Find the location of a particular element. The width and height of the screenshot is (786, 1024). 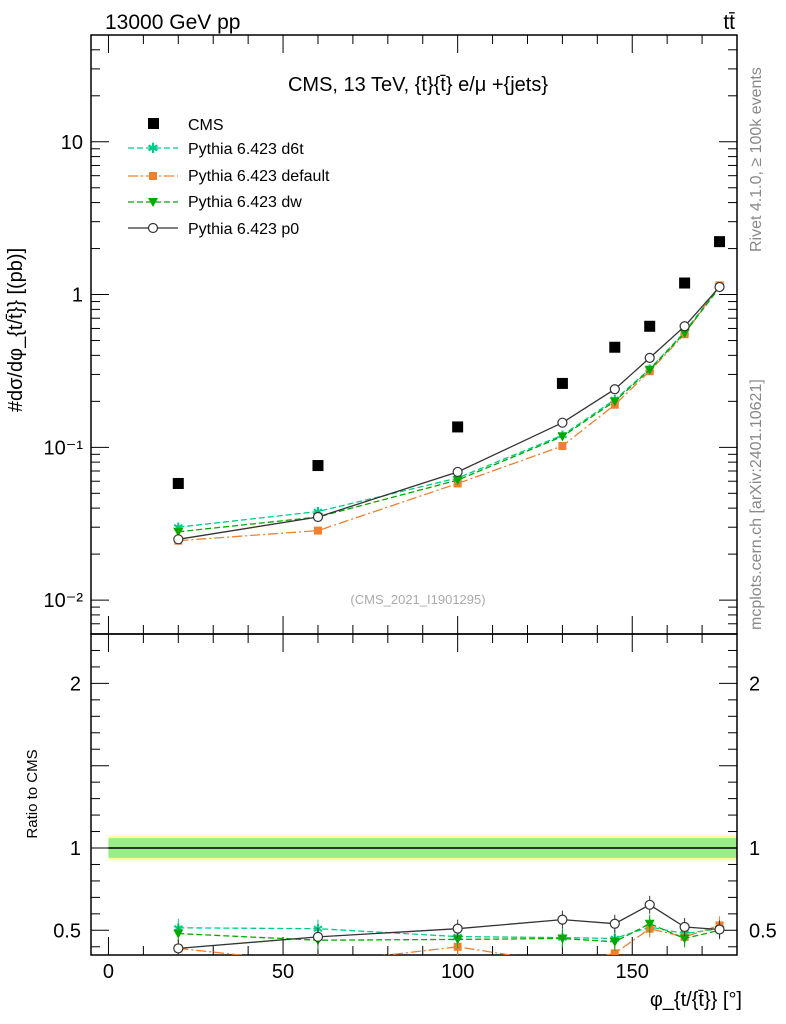

legend-entry-d6t: ✱ Pythia 6.423 d6t is located at coordinates (216, 149).